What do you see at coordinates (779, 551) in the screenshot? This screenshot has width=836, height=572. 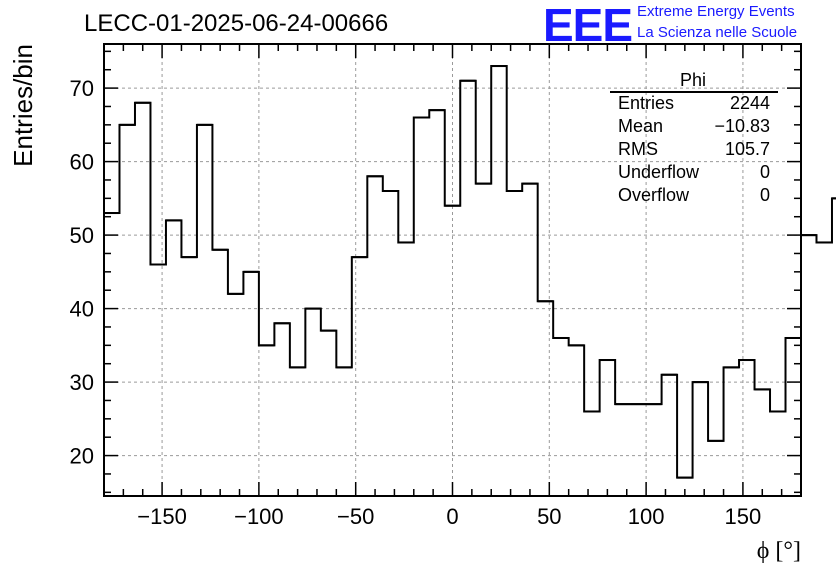 I see `x-axis-label: ϕ [°]` at bounding box center [779, 551].